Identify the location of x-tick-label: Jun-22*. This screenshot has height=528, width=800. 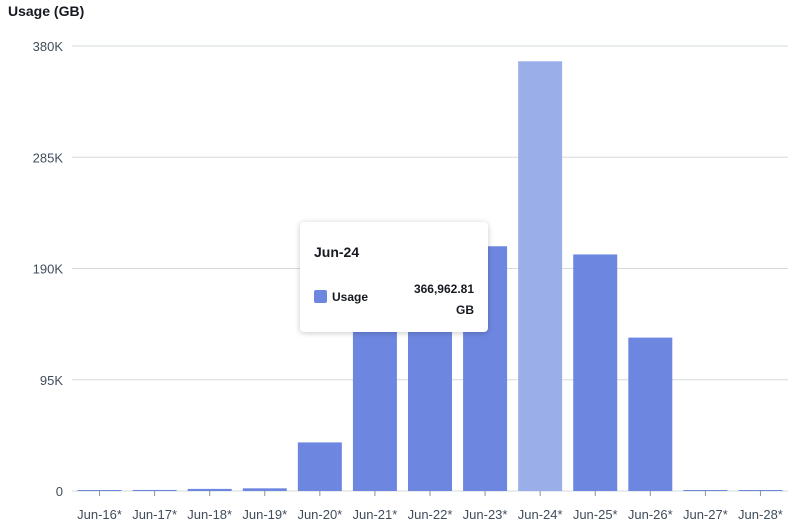
(430, 514).